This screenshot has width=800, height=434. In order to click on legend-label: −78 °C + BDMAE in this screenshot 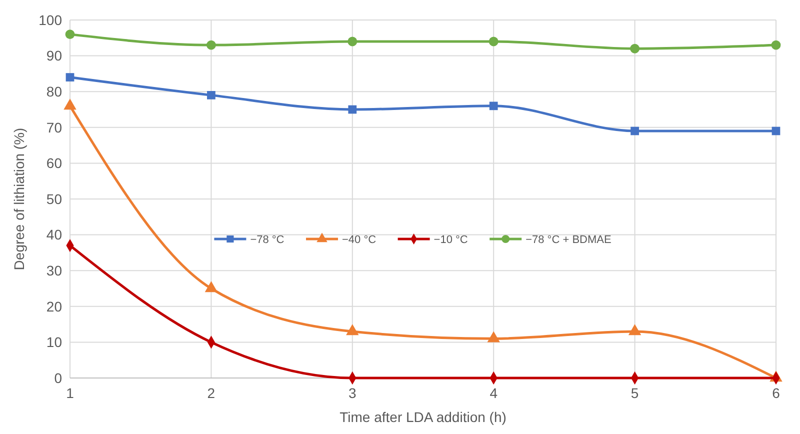, I will do `click(569, 240)`.